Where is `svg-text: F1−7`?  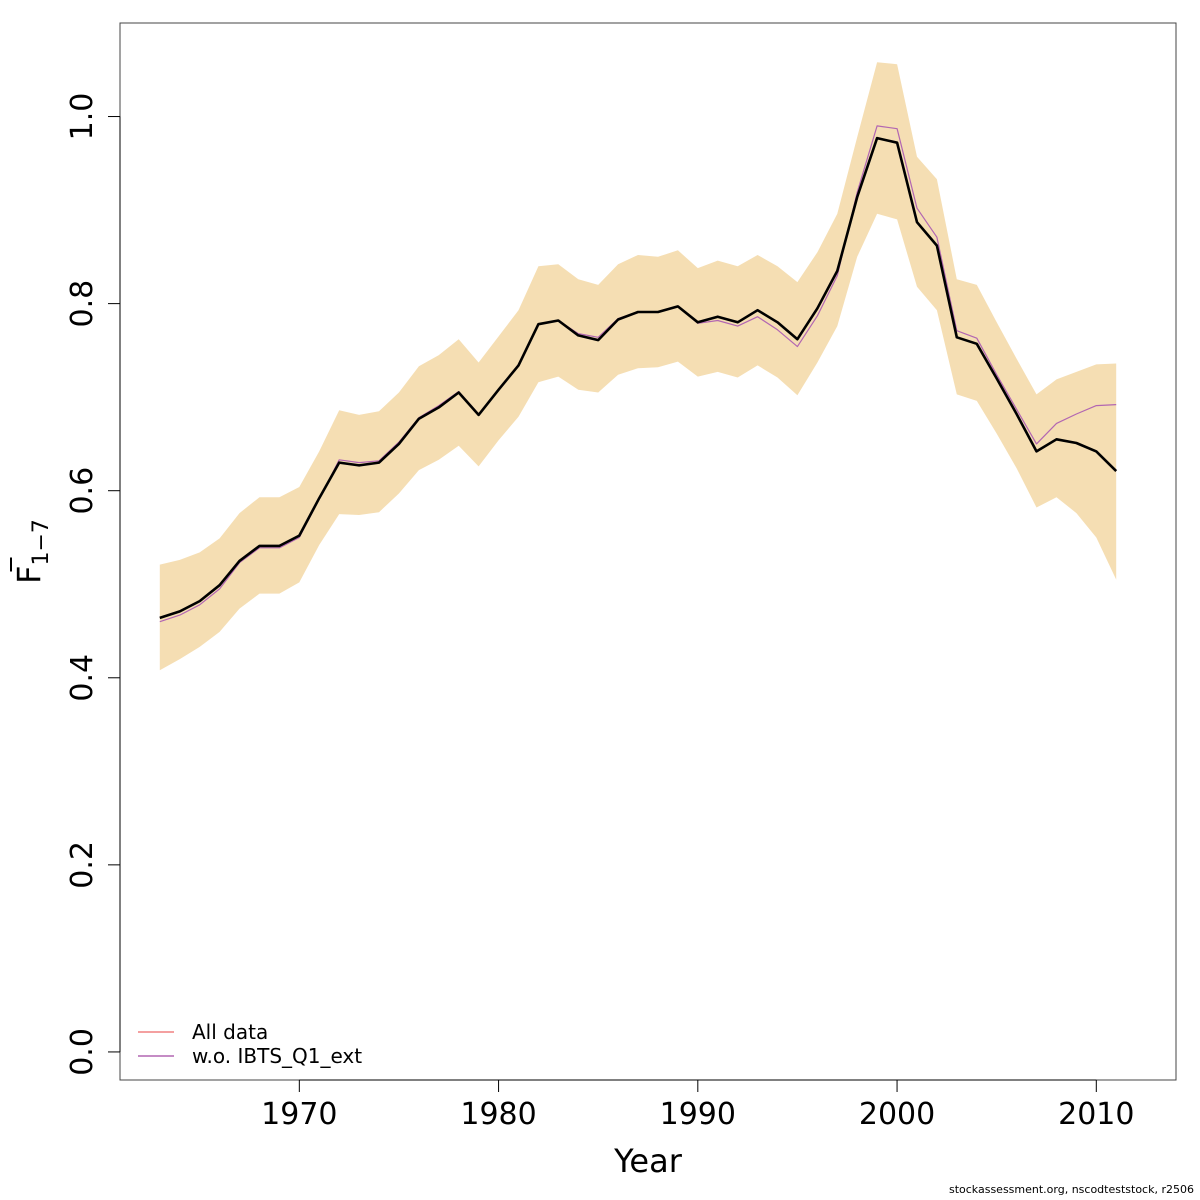
svg-text: F1−7 is located at coordinates (32, 551).